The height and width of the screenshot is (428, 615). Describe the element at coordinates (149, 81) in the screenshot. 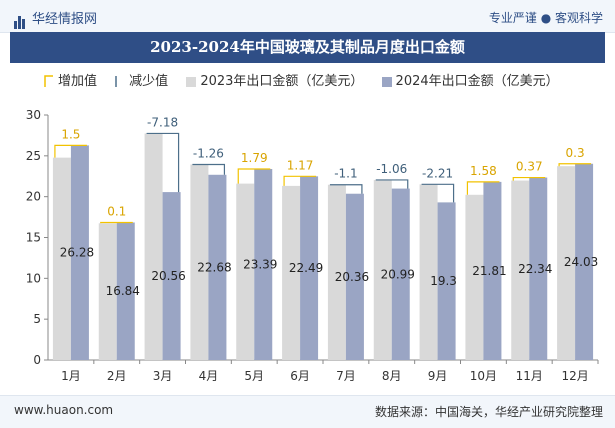

I see `legend-decrease-label: 减少值` at that location.